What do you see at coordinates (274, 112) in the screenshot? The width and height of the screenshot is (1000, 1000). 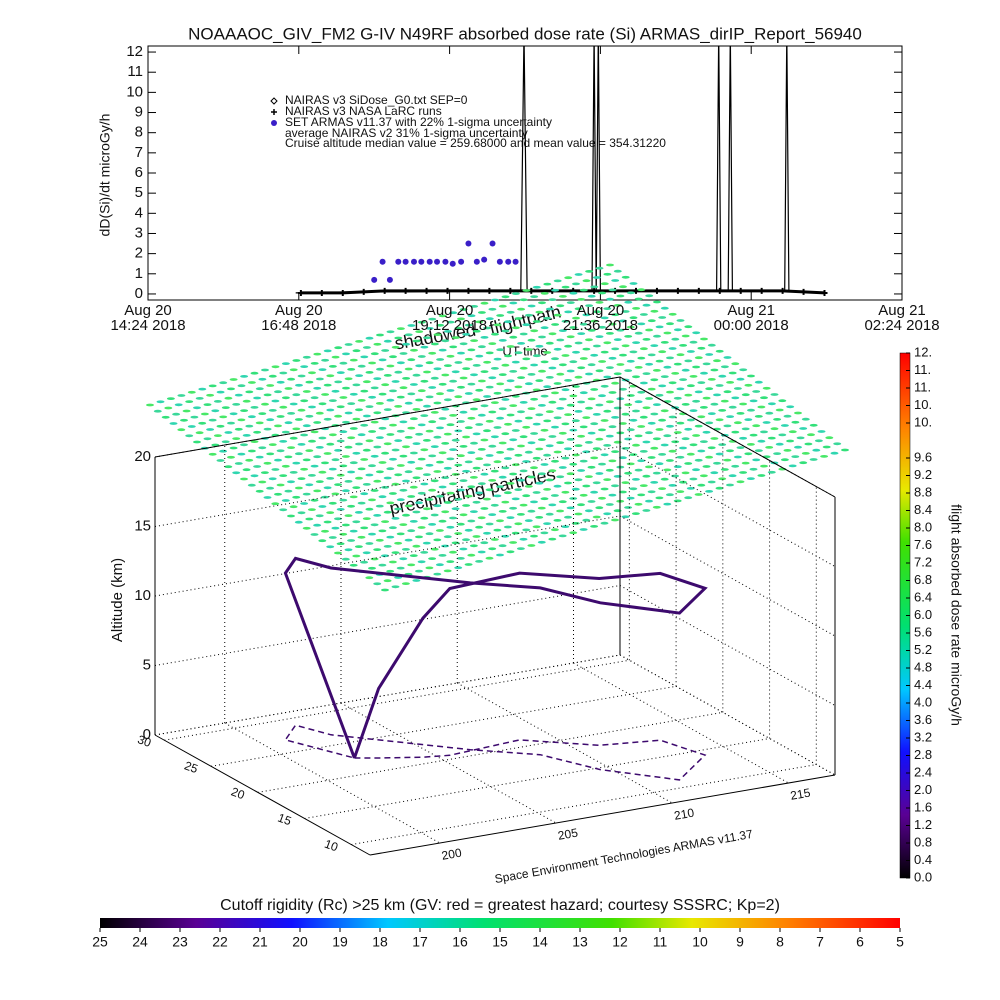 I see `legend-marker` at bounding box center [274, 112].